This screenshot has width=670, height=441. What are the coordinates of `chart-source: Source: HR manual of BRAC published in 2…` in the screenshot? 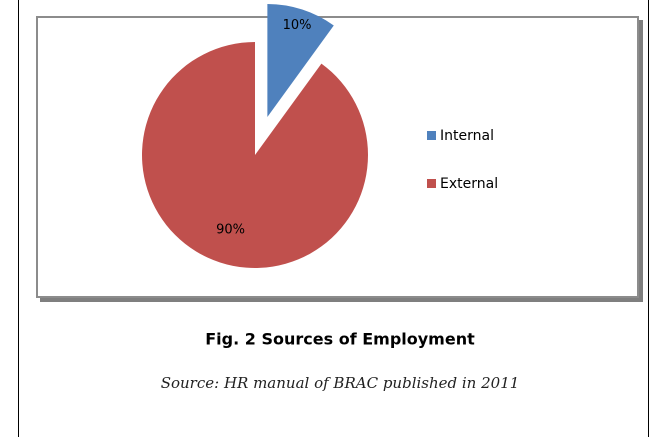 It's located at (340, 383).